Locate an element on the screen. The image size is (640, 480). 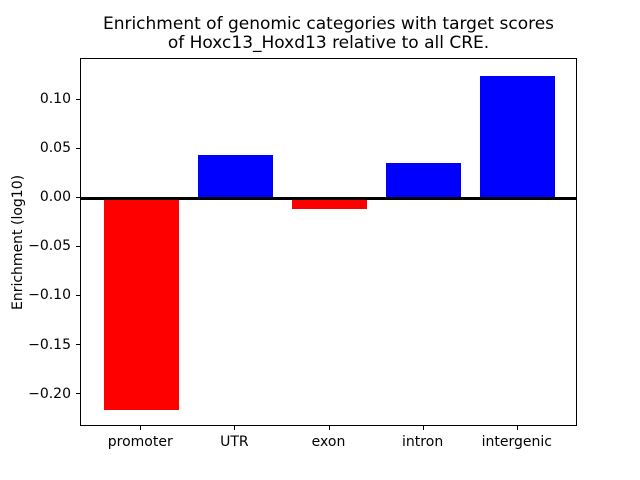
y-tick-label: 0.00 is located at coordinates (55, 197).